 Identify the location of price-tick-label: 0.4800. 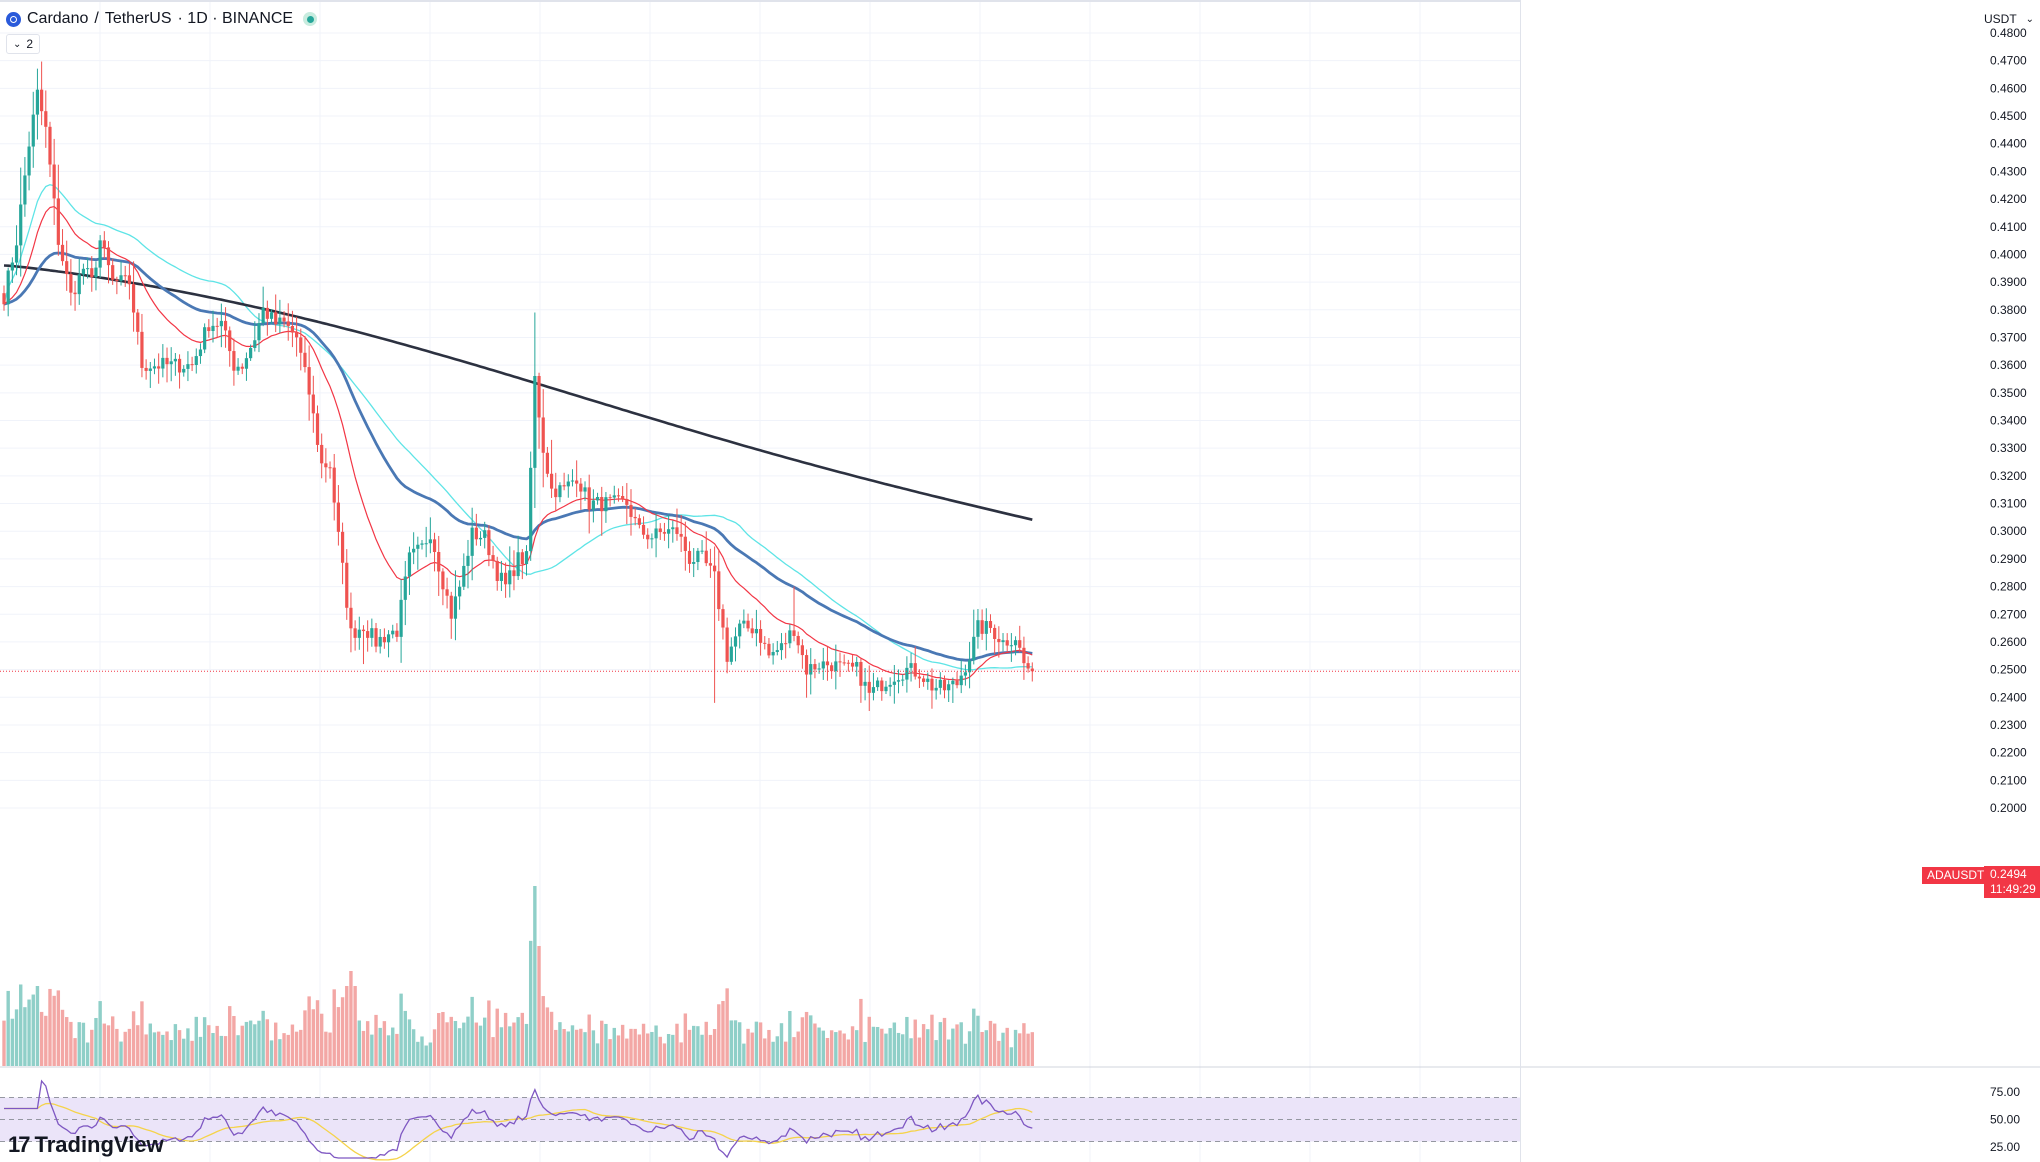
(2008, 33).